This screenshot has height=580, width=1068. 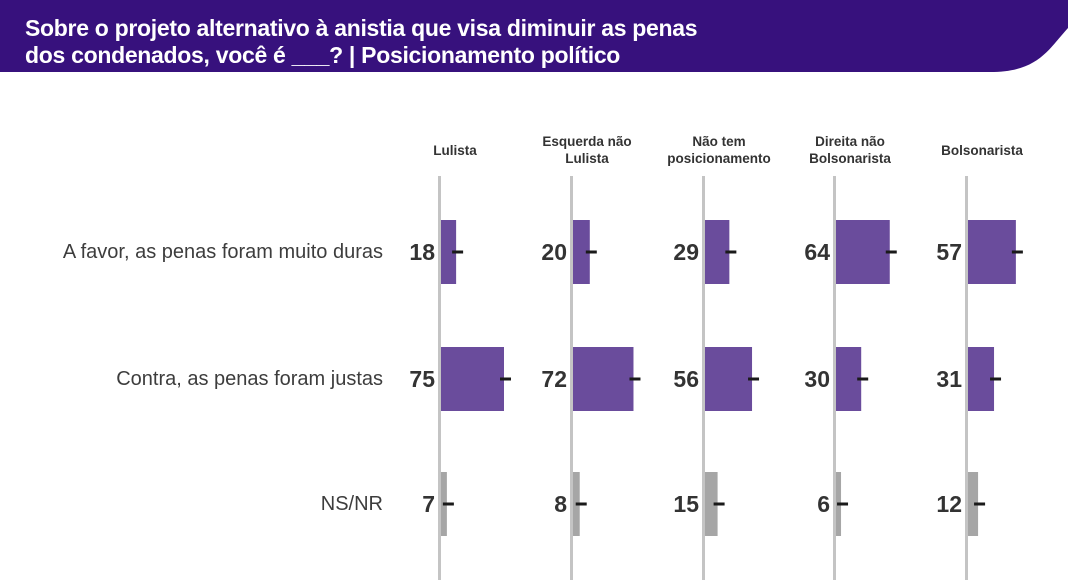 I want to click on value-label-direita-nao-bolsonarista-a-favor-as-penas-foram-muito-duras: 64, so click(x=817, y=252).